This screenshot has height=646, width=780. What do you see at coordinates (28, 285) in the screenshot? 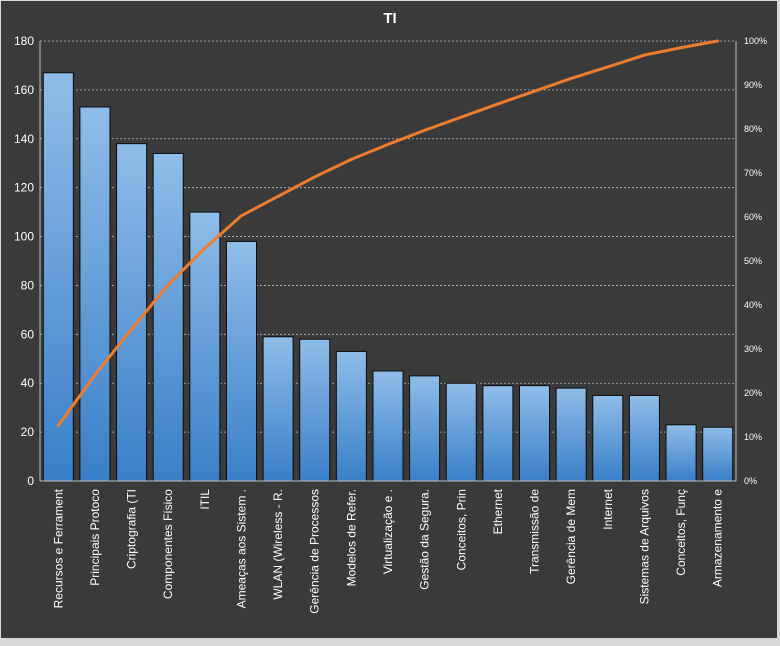
I see `left-tick-label: 80` at bounding box center [28, 285].